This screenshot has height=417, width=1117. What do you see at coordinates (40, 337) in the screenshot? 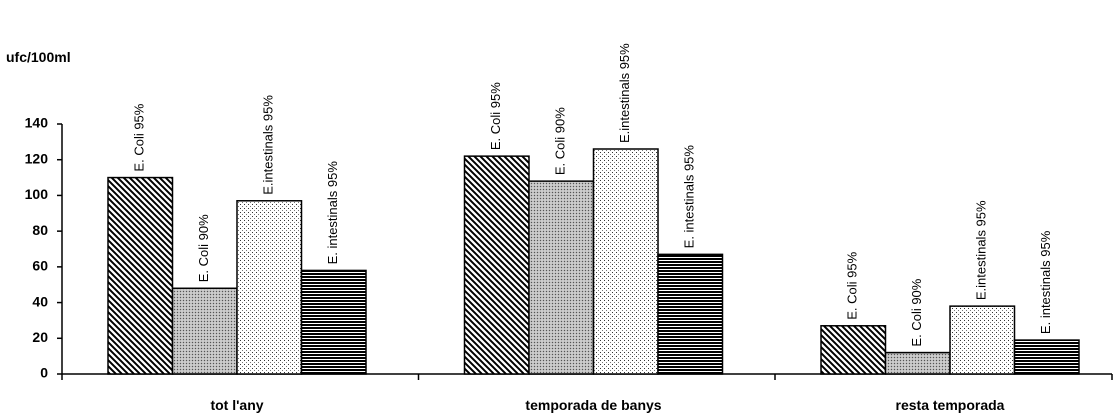
I see `y-tick-label: 20` at bounding box center [40, 337].